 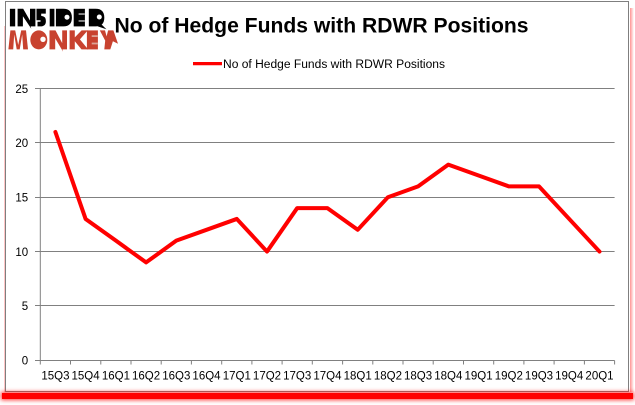 What do you see at coordinates (21, 90) in the screenshot?
I see `svg-text: 25` at bounding box center [21, 90].